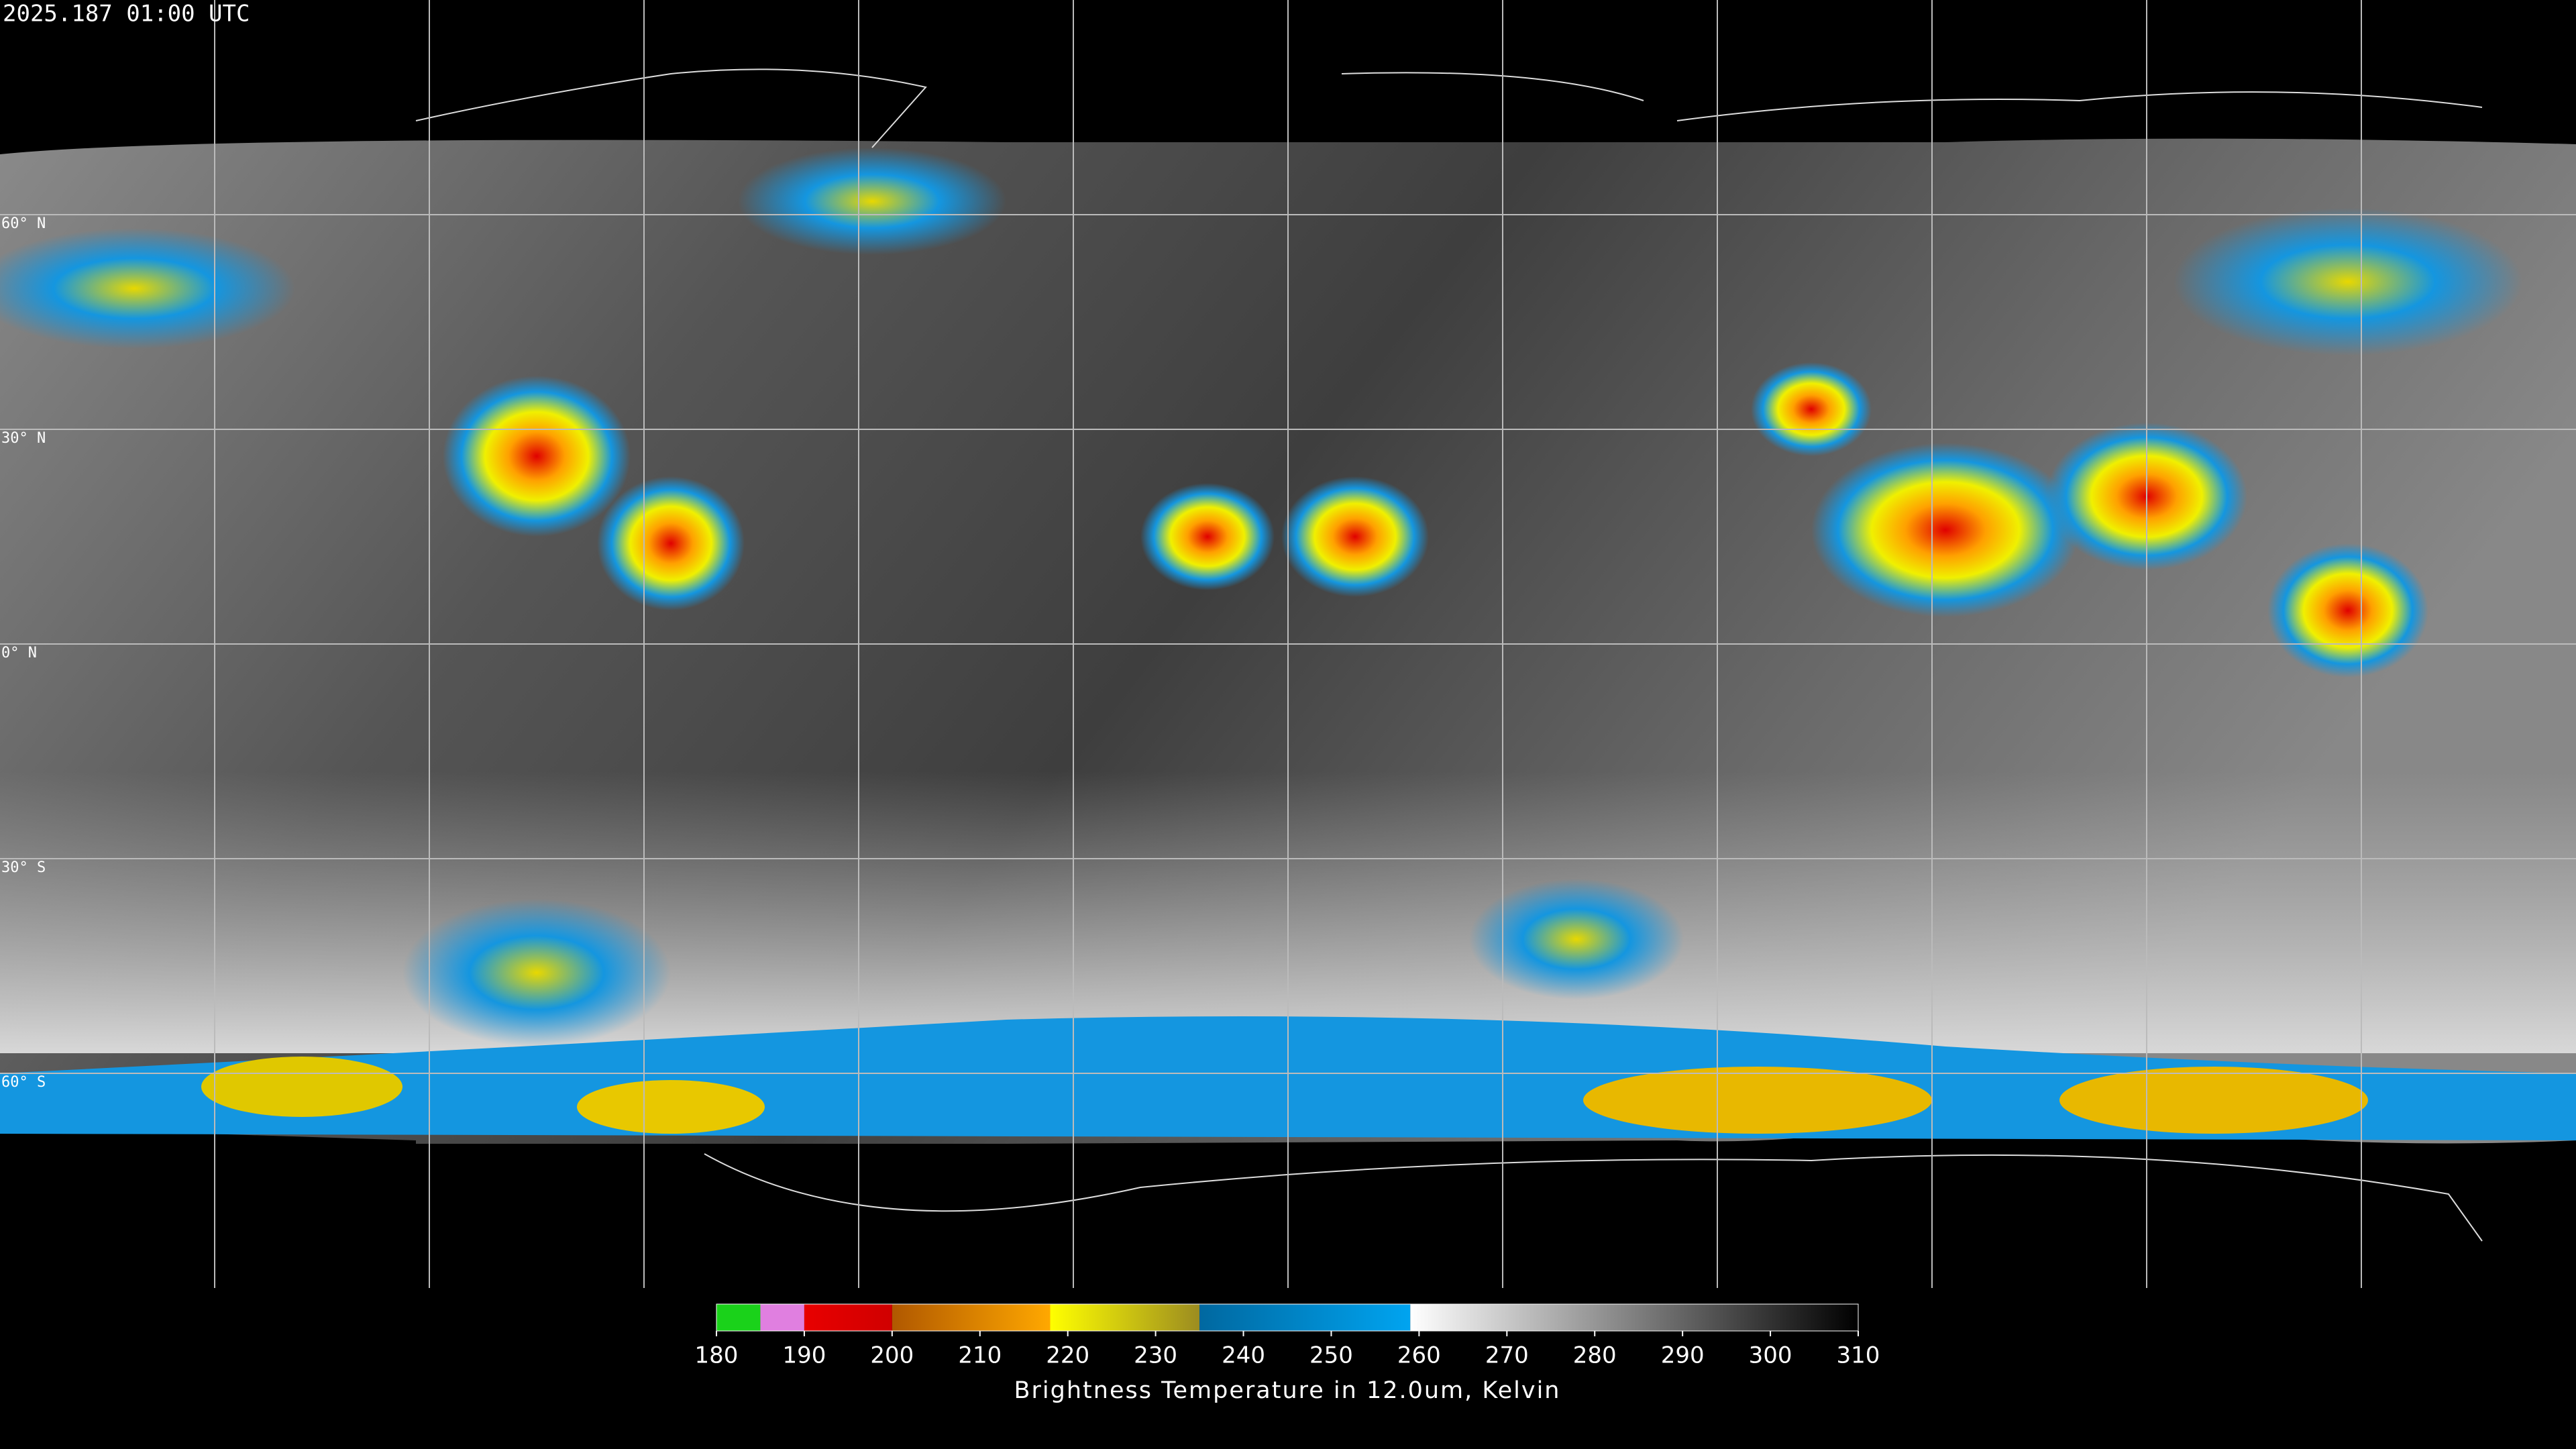  What do you see at coordinates (23, 223) in the screenshot?
I see `latitude-label: 60° N` at bounding box center [23, 223].